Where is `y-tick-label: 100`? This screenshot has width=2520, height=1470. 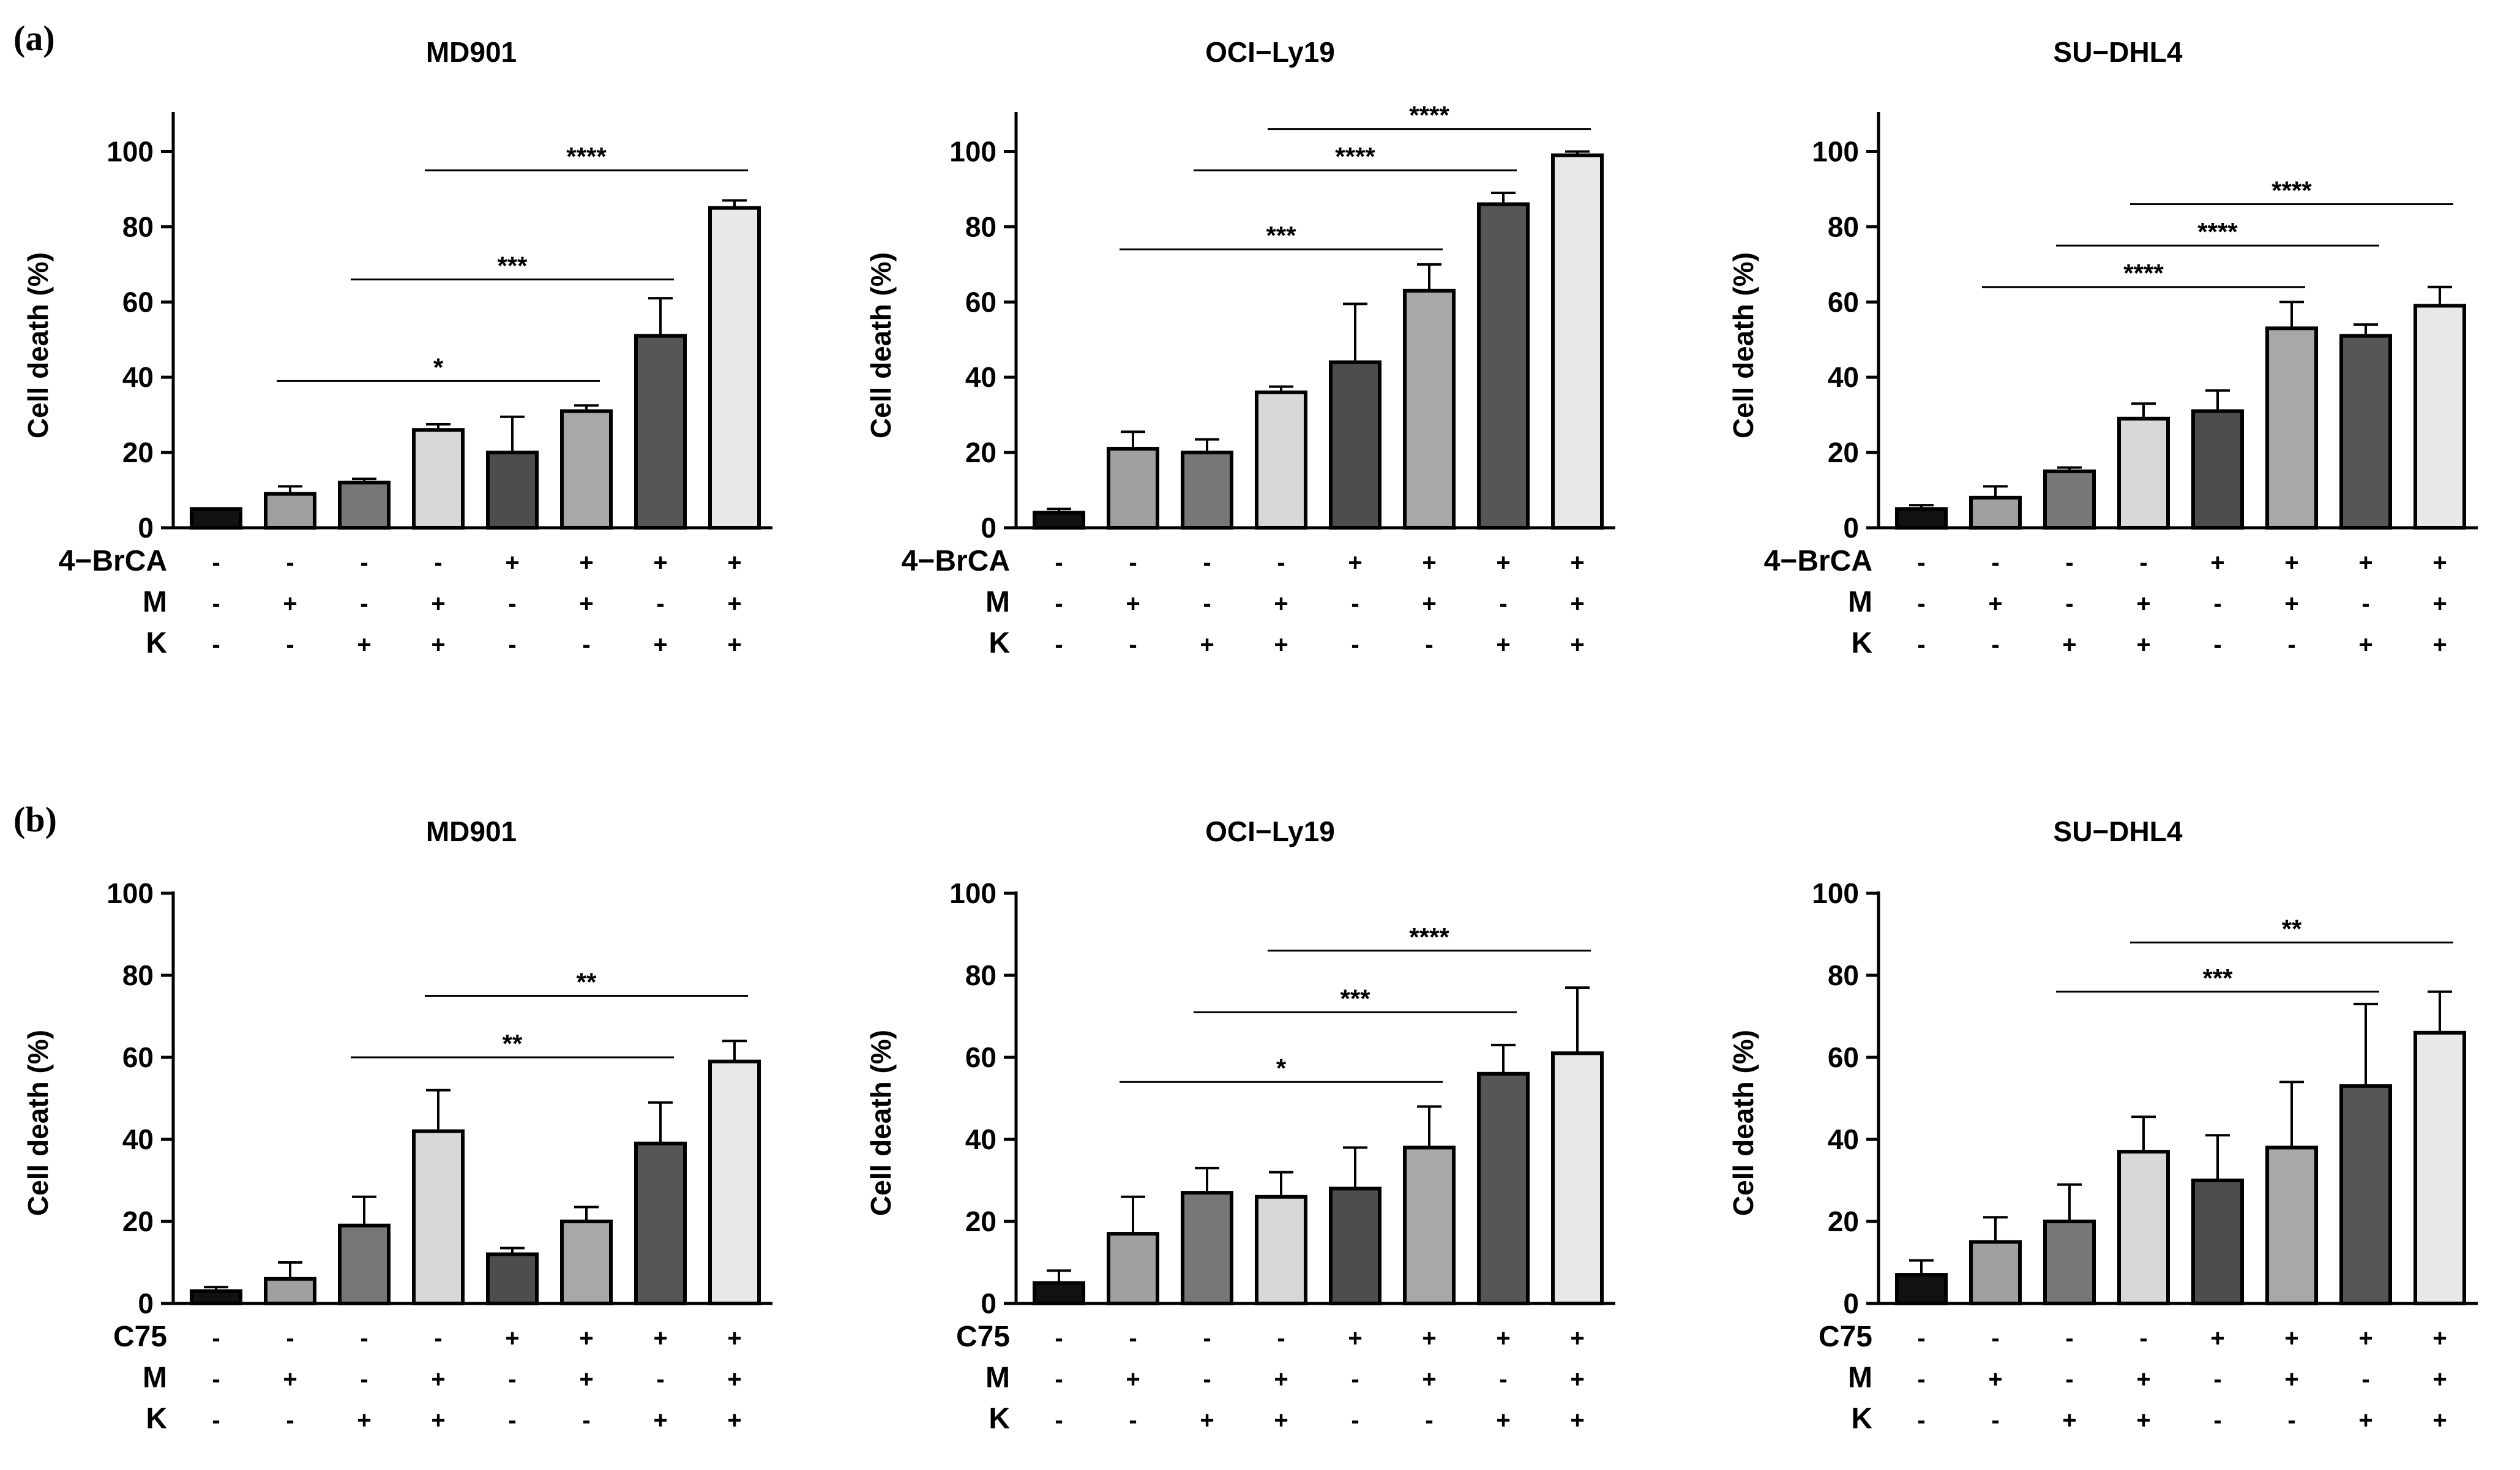 y-tick-label: 100 is located at coordinates (130, 893).